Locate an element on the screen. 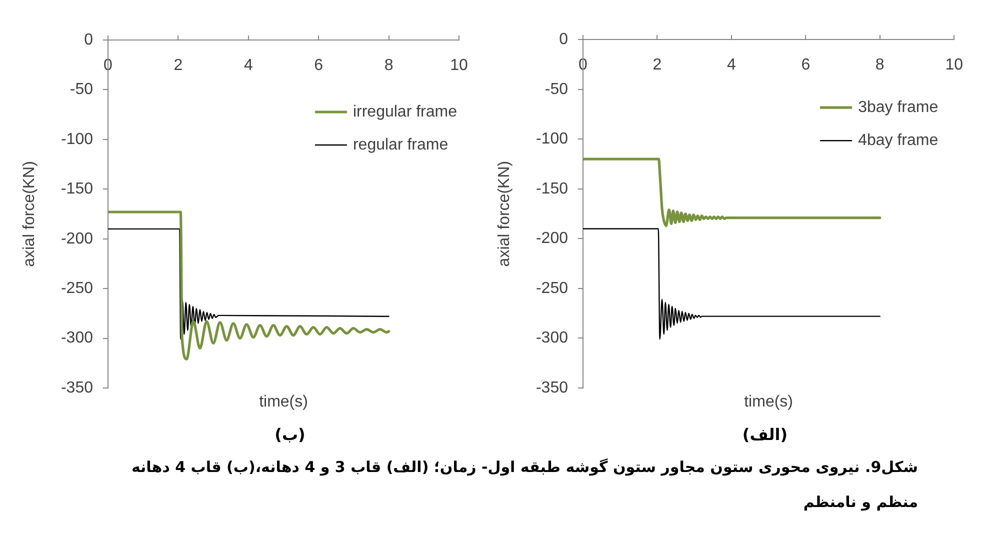 Image resolution: width=984 pixels, height=540 pixels. text: (ب) is located at coordinates (290, 435).